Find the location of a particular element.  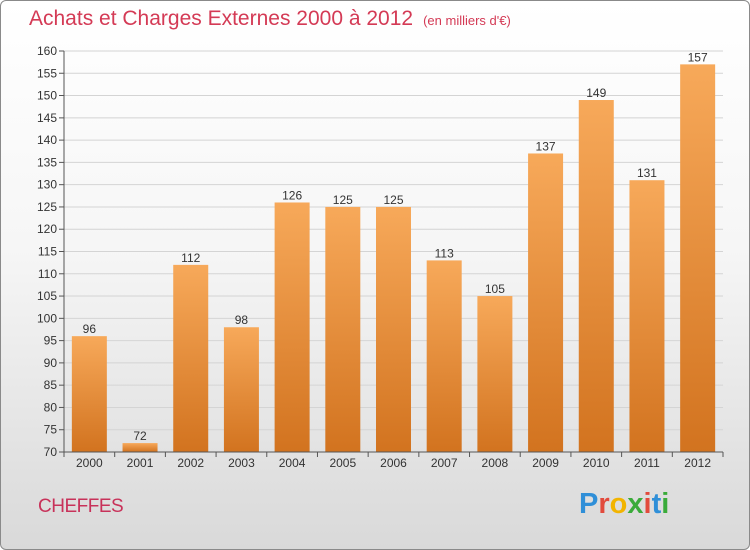

y-tick-label: 85 is located at coordinates (51, 385).